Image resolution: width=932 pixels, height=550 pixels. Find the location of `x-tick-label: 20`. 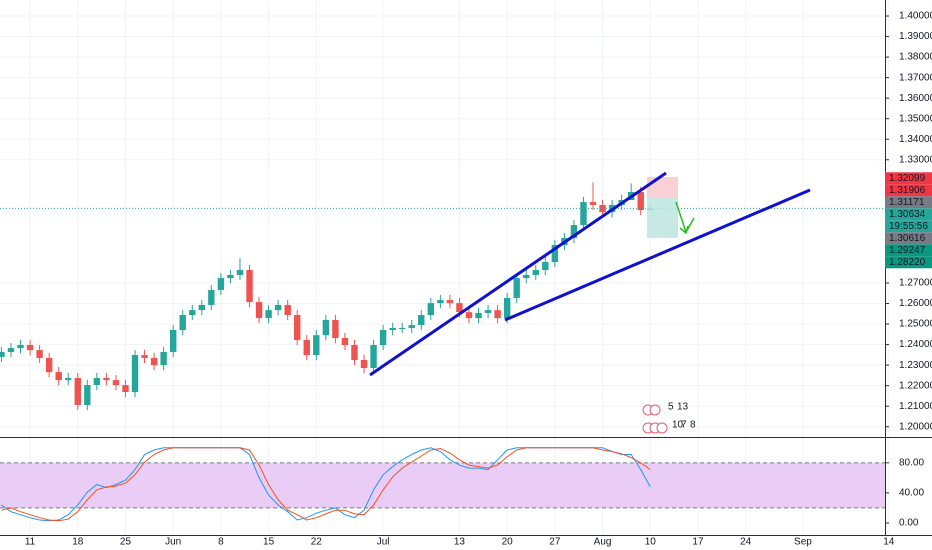

x-tick-label: 20 is located at coordinates (508, 542).